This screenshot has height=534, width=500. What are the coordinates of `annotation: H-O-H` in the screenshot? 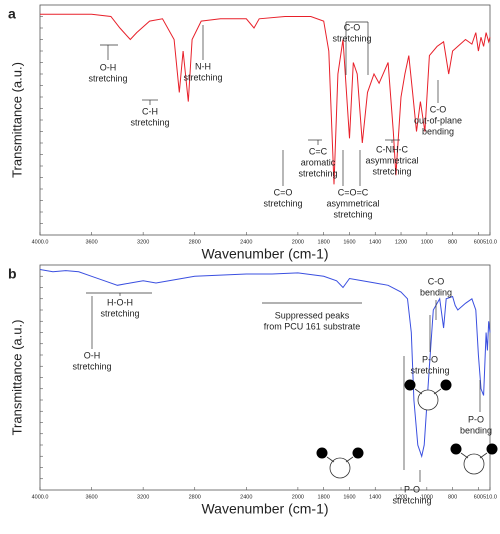 It's located at (120, 302).